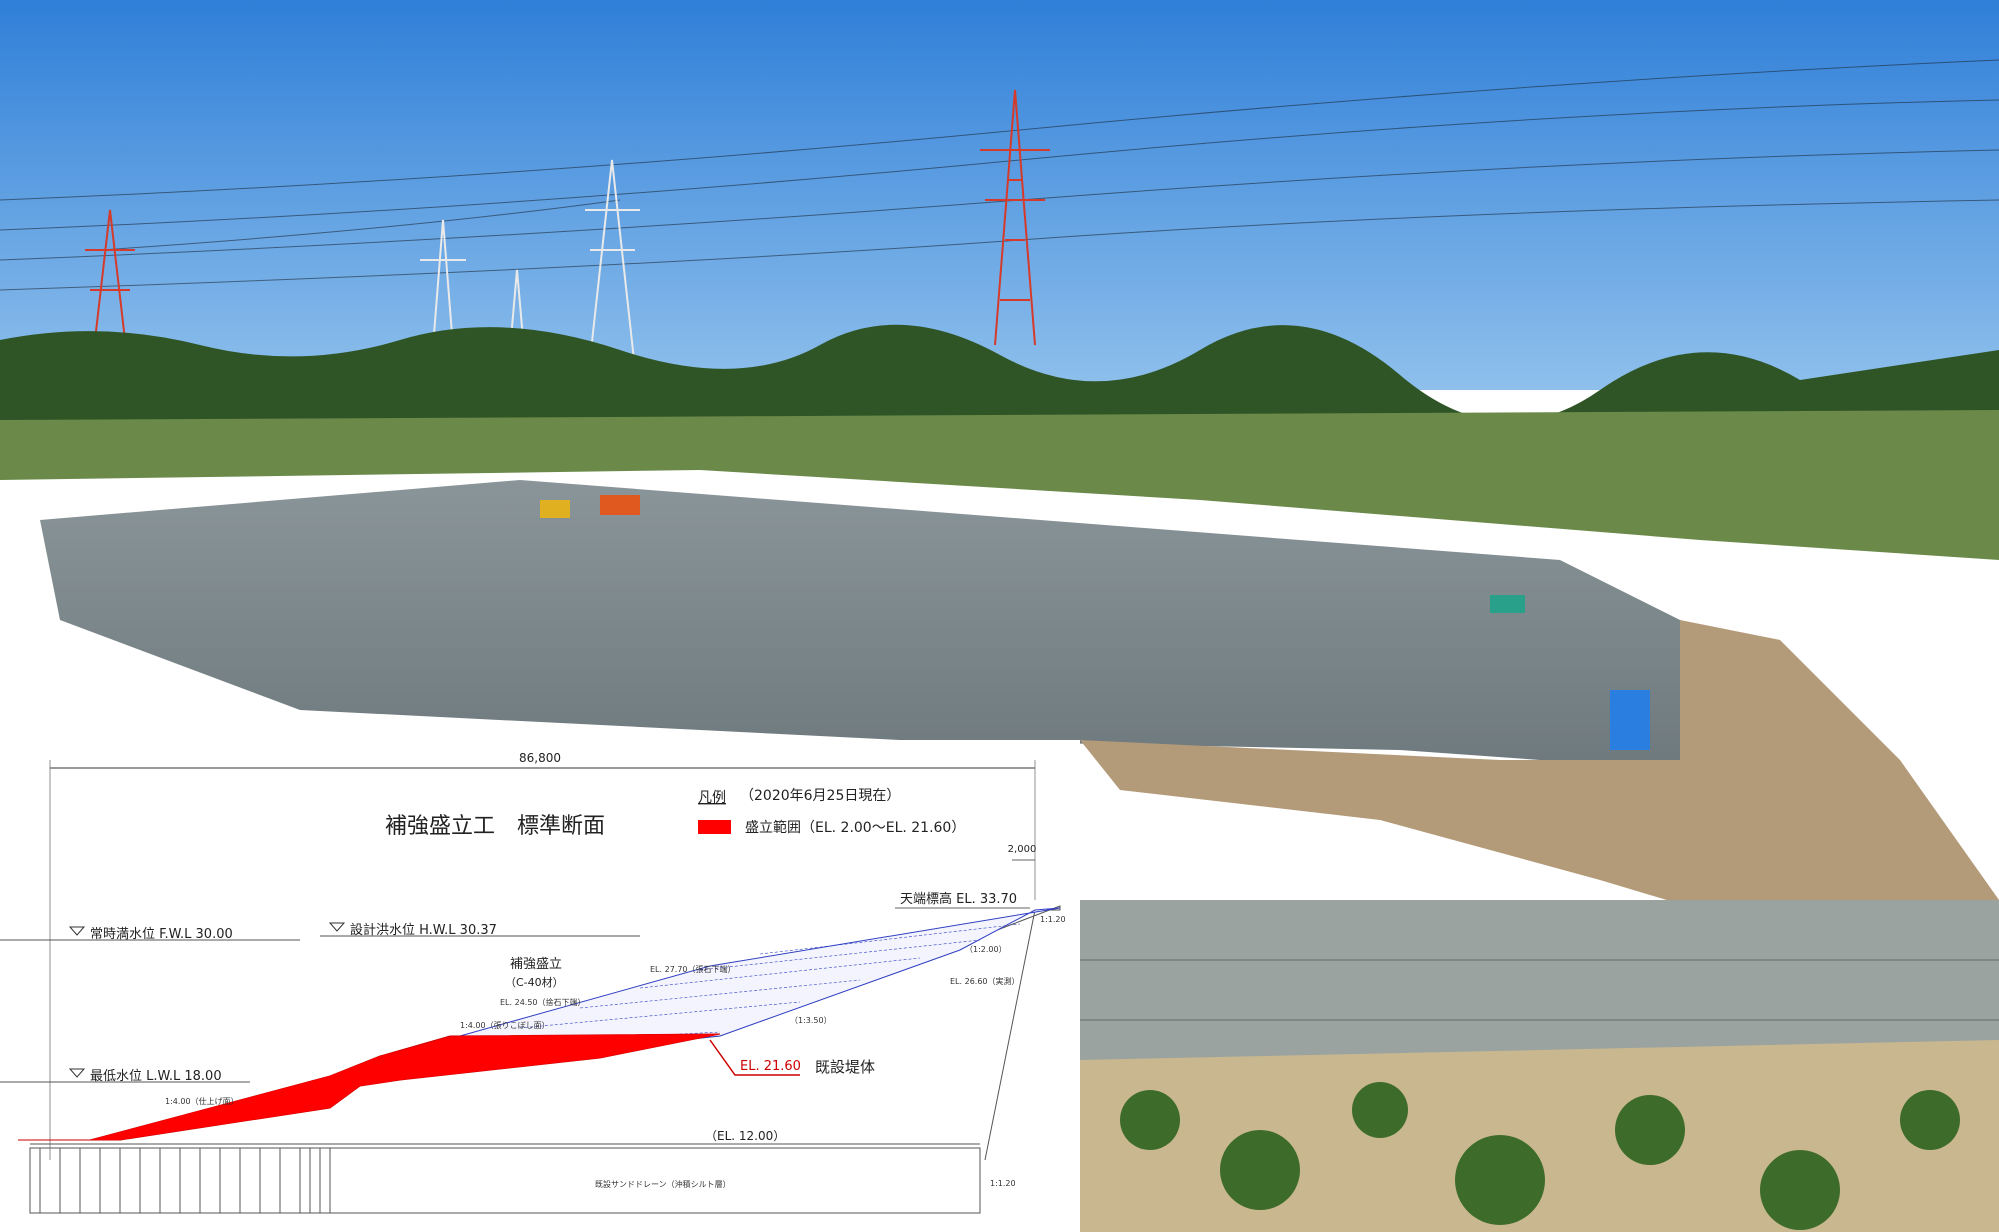 The width and height of the screenshot is (1999, 1232). I want to click on min-water-level: 最低水位 L.W.L 18.00, so click(156, 1076).